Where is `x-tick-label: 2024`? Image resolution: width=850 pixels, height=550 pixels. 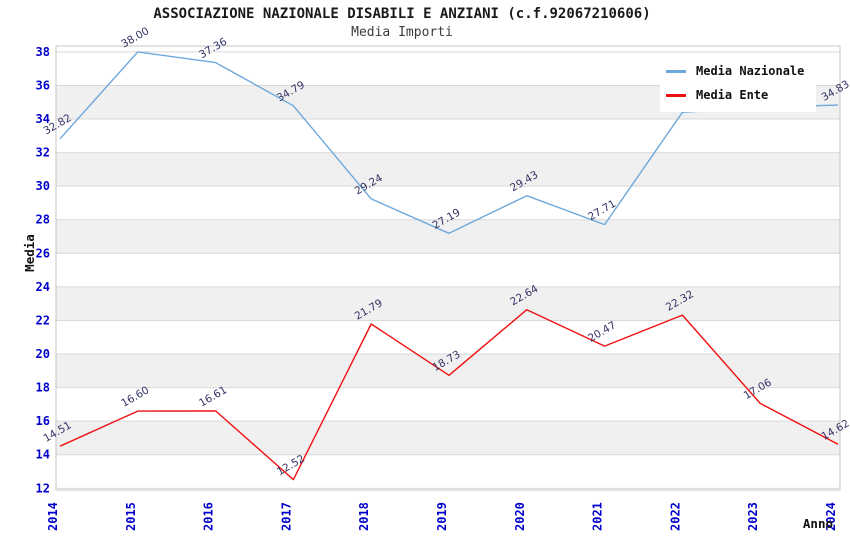
x-tick-label: 2024 is located at coordinates (831, 516).